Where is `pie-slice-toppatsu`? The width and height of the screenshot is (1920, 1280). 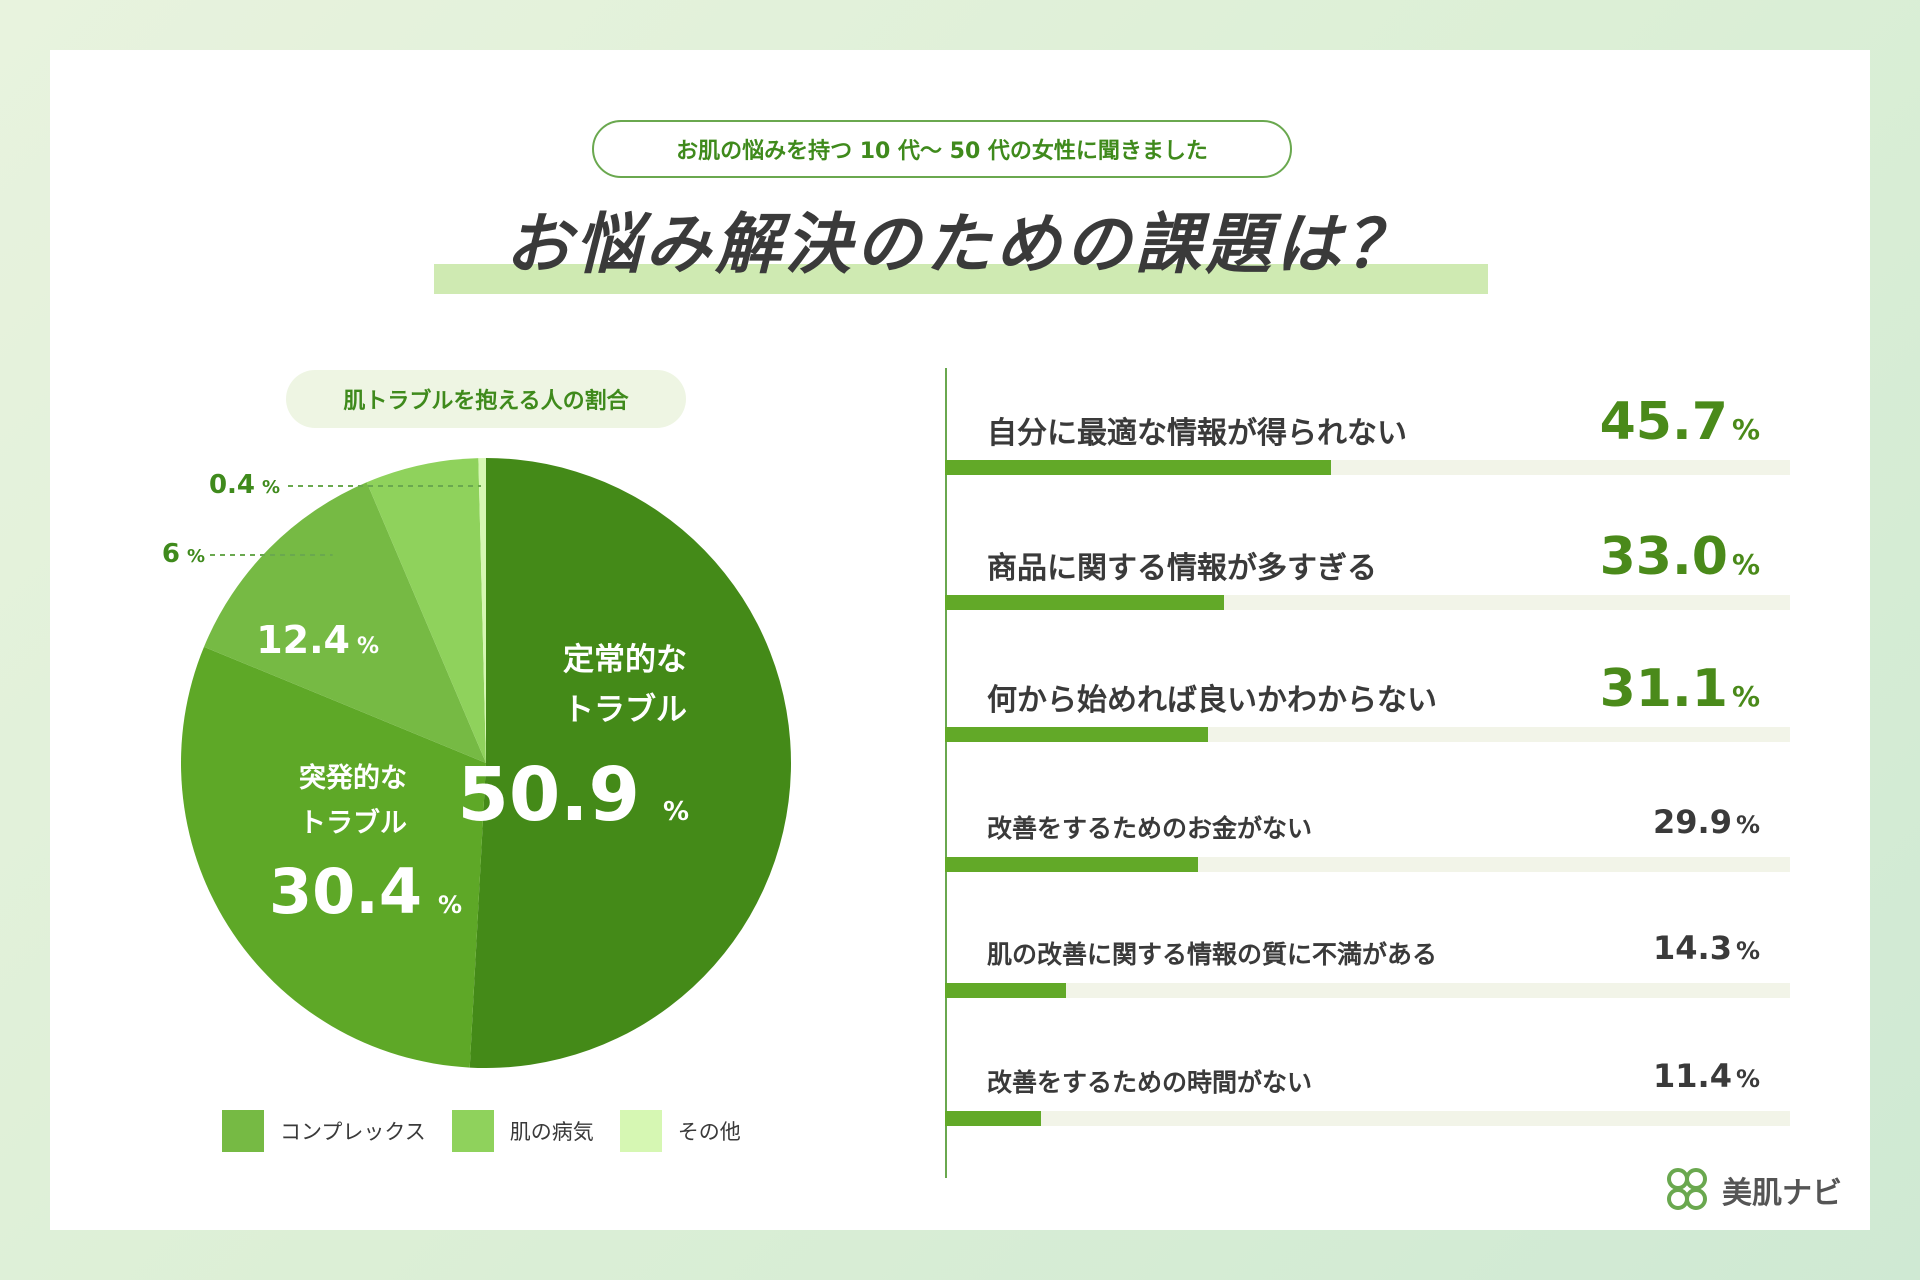 pie-slice-toppatsu is located at coordinates (333, 857).